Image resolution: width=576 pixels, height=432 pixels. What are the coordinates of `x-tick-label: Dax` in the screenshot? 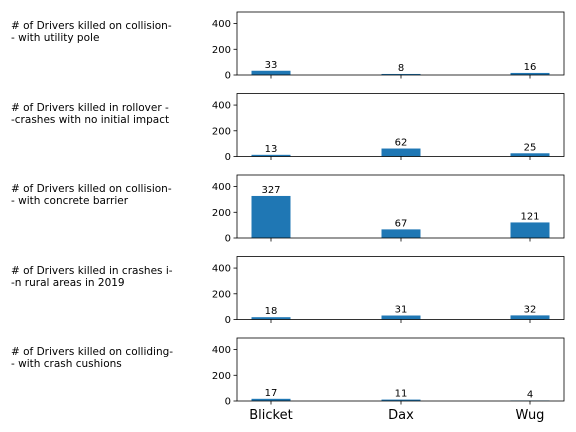 It's located at (401, 415).